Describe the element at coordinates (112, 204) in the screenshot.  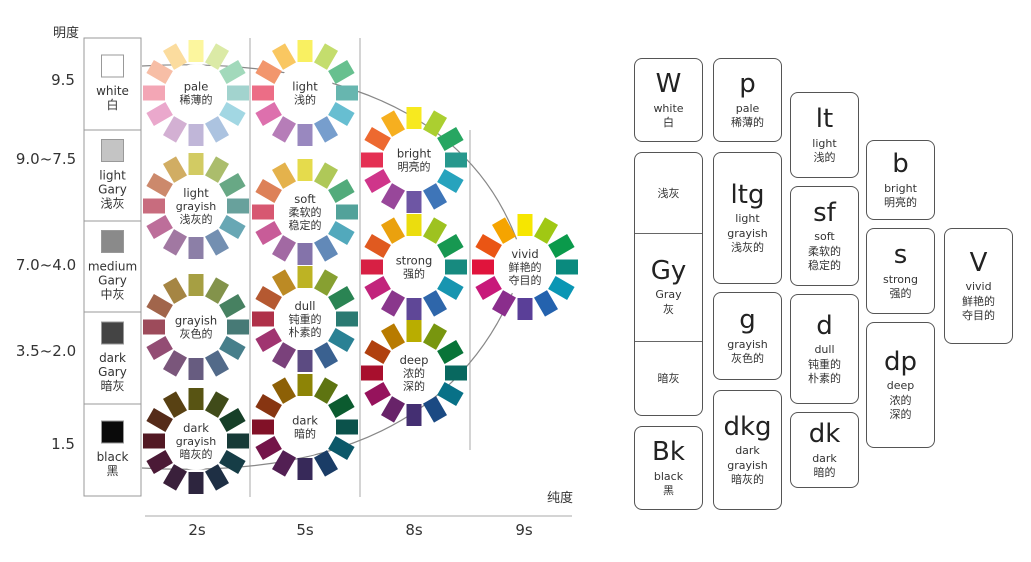
I see `grey-scale-label: 浅灰` at that location.